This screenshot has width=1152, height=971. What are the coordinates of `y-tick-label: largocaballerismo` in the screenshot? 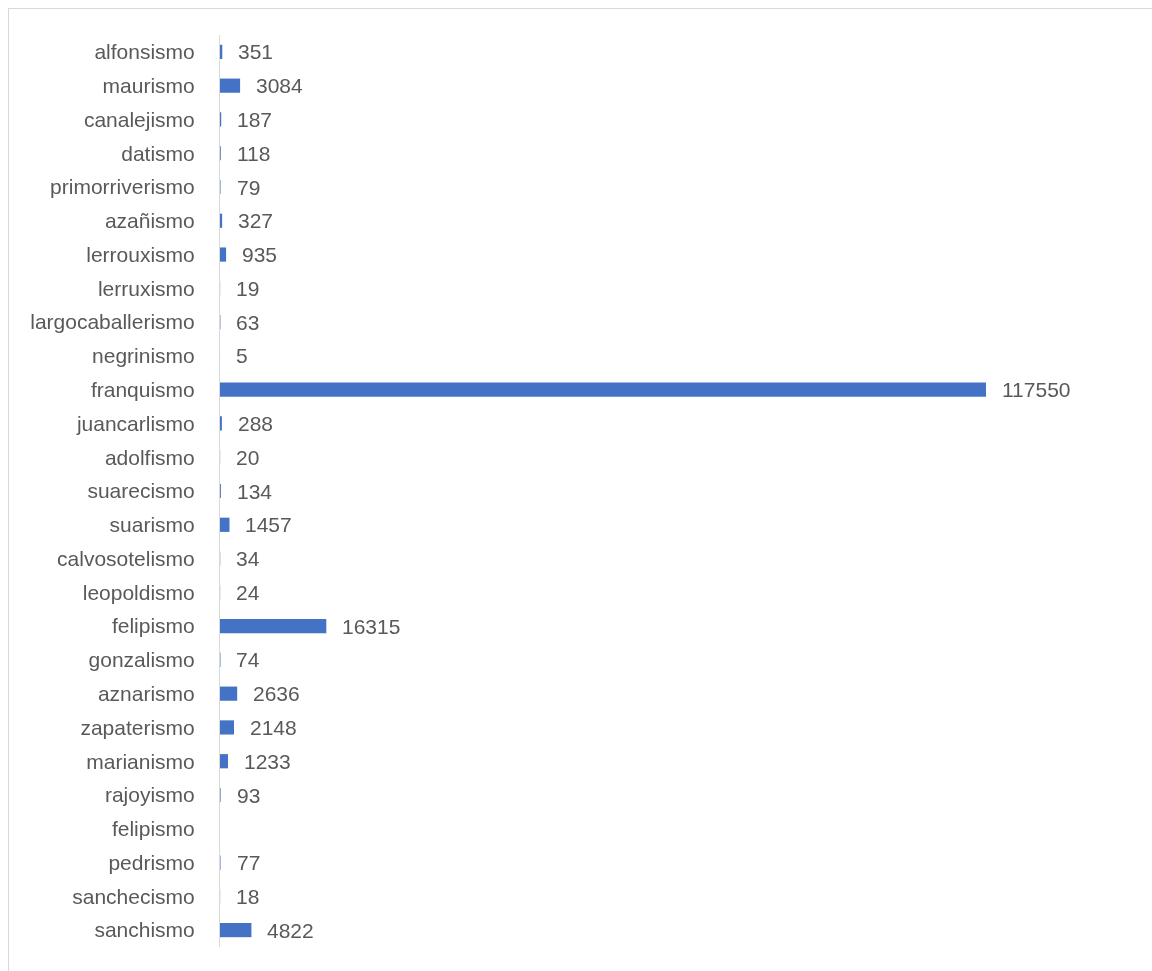 It's located at (112, 322).